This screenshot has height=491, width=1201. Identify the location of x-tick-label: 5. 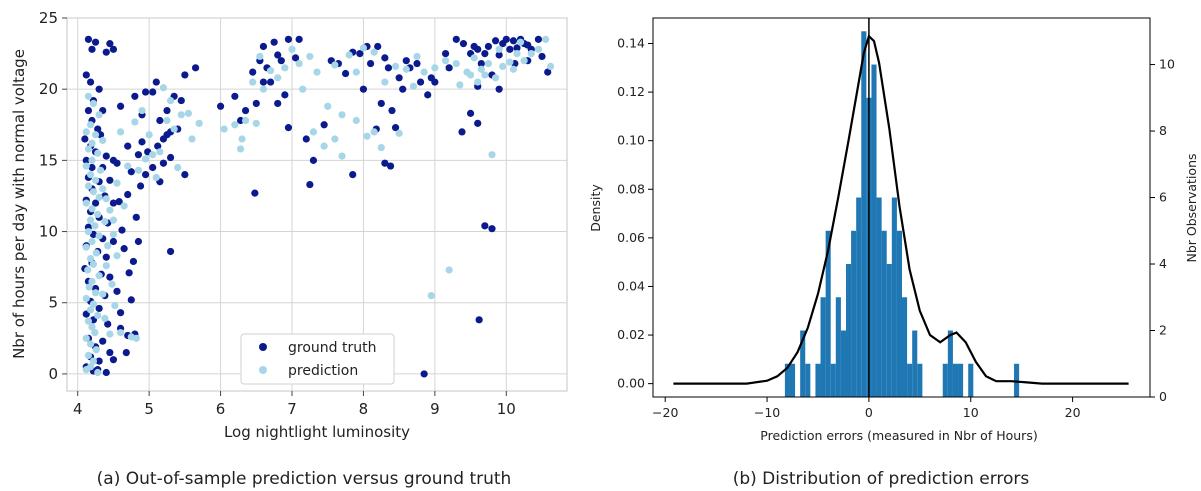
(149, 409).